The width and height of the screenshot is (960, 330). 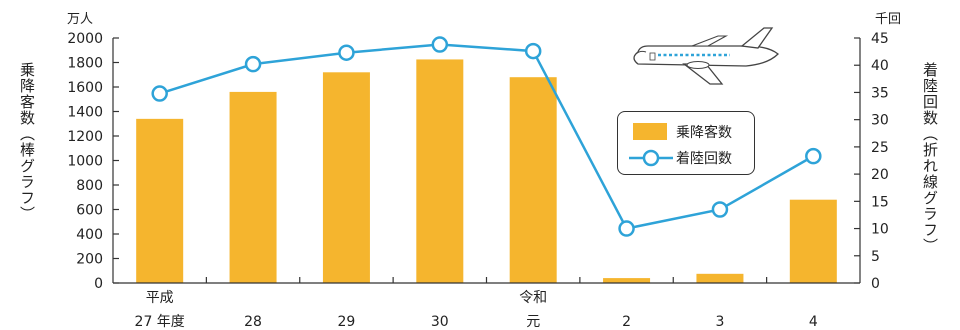 What do you see at coordinates (85, 64) in the screenshot?
I see `left-tick-label: 1800` at bounding box center [85, 64].